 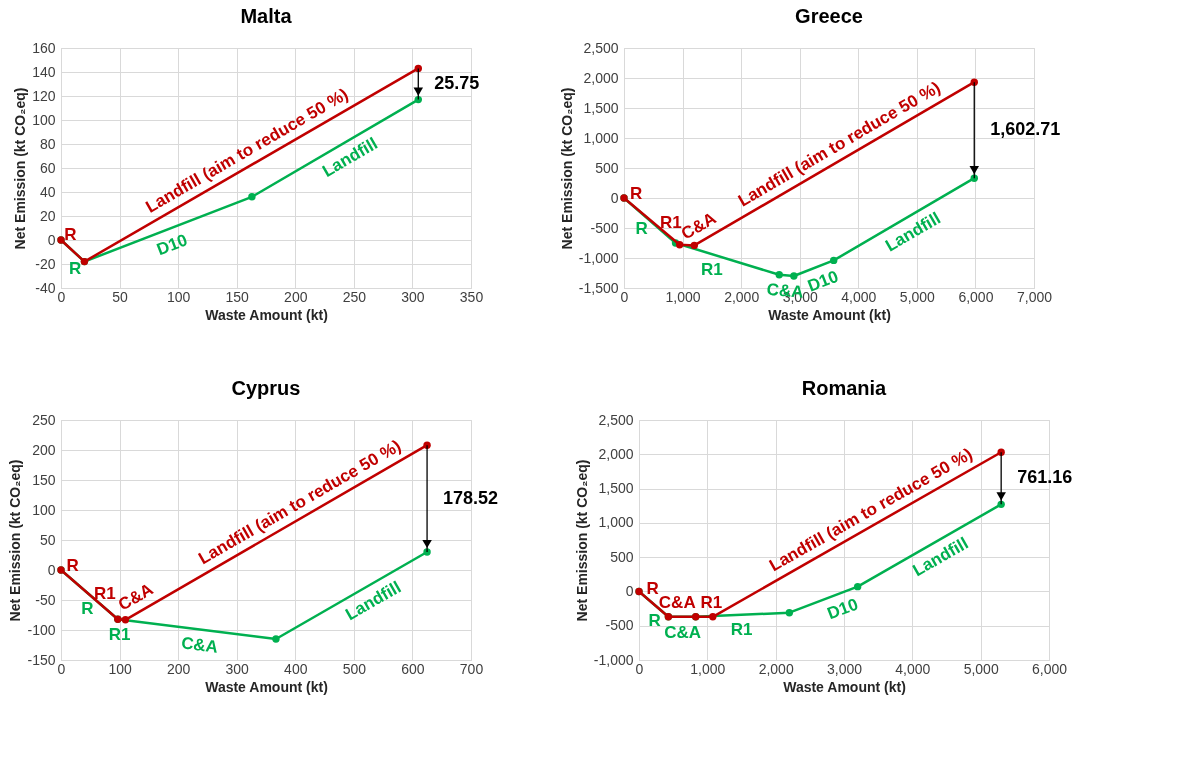 What do you see at coordinates (829, 16) in the screenshot?
I see `chart-title: Greece` at bounding box center [829, 16].